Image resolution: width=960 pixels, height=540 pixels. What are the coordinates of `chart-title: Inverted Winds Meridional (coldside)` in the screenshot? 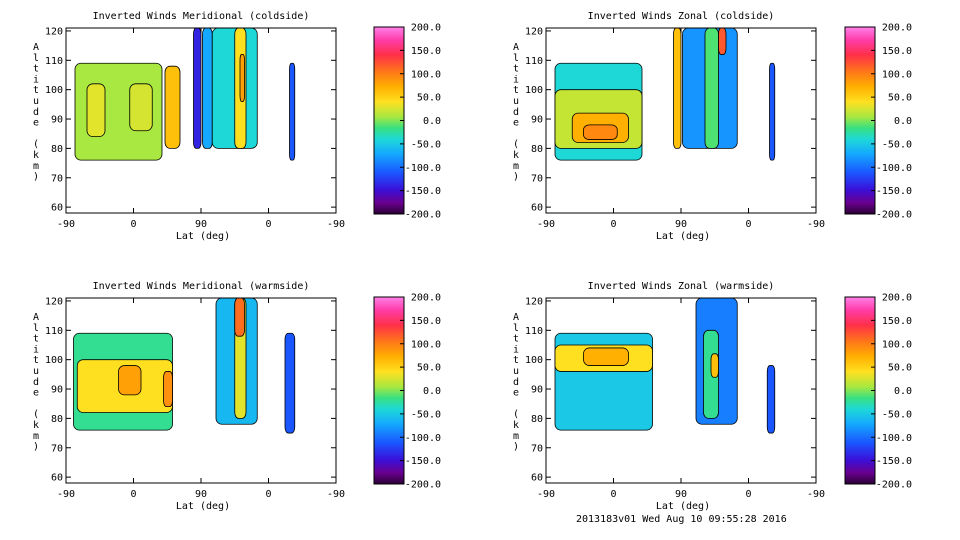 It's located at (201, 16).